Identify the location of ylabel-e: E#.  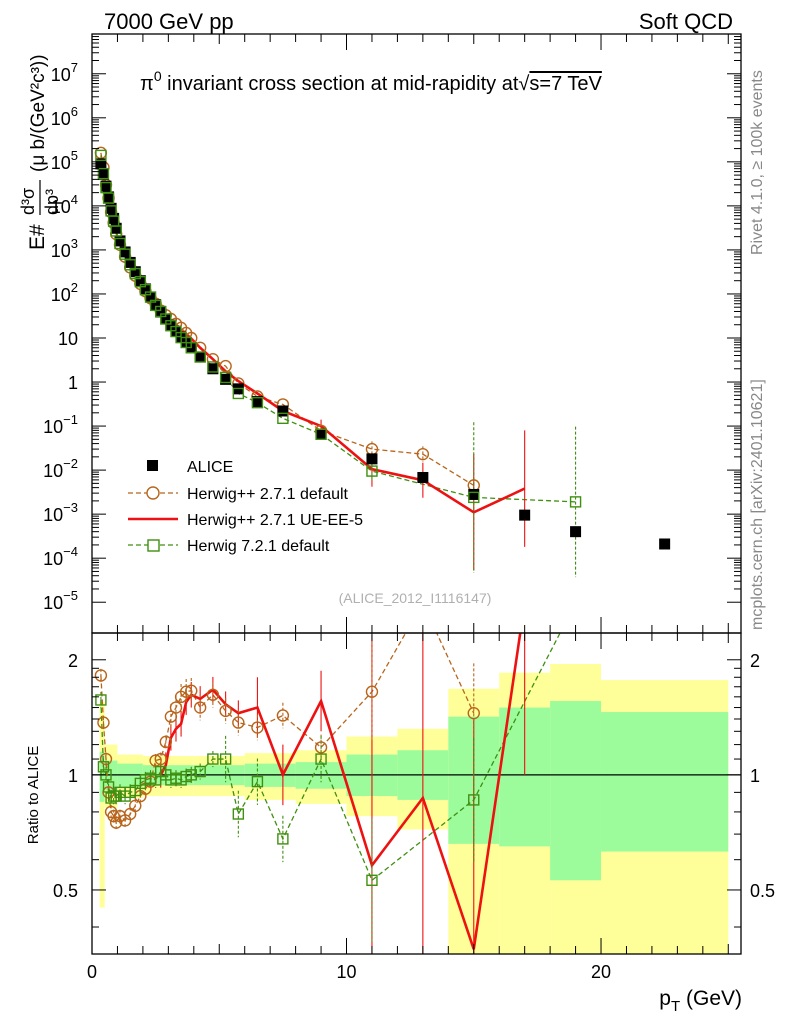
(37, 237).